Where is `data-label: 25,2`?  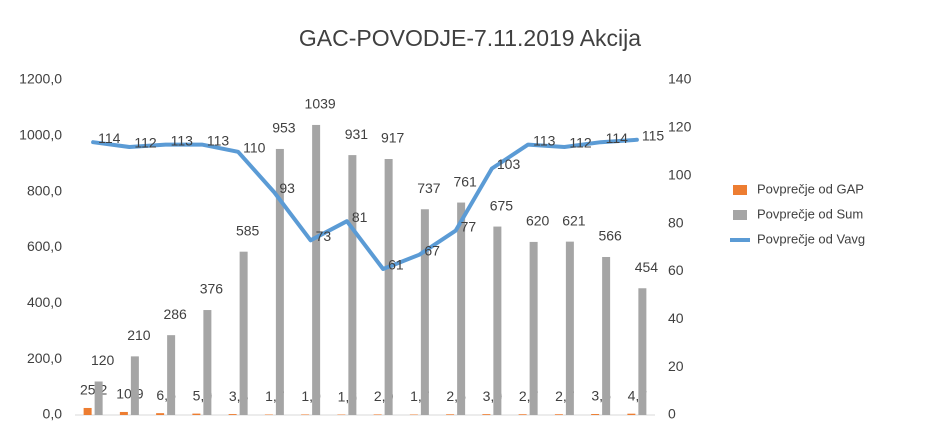
data-label: 25,2 is located at coordinates (93, 390).